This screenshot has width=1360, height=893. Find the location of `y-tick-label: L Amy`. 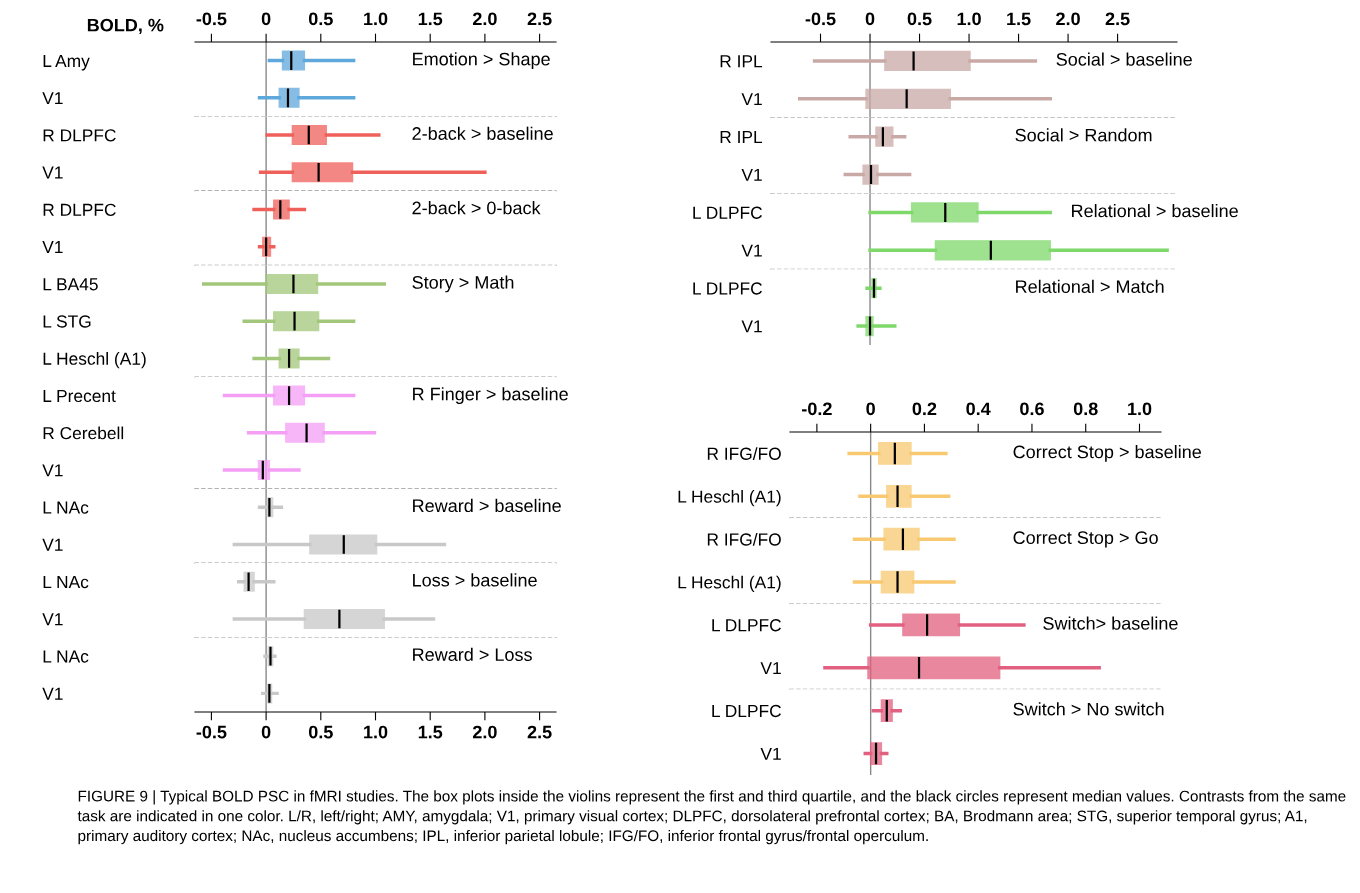

y-tick-label: L Amy is located at coordinates (66, 62).